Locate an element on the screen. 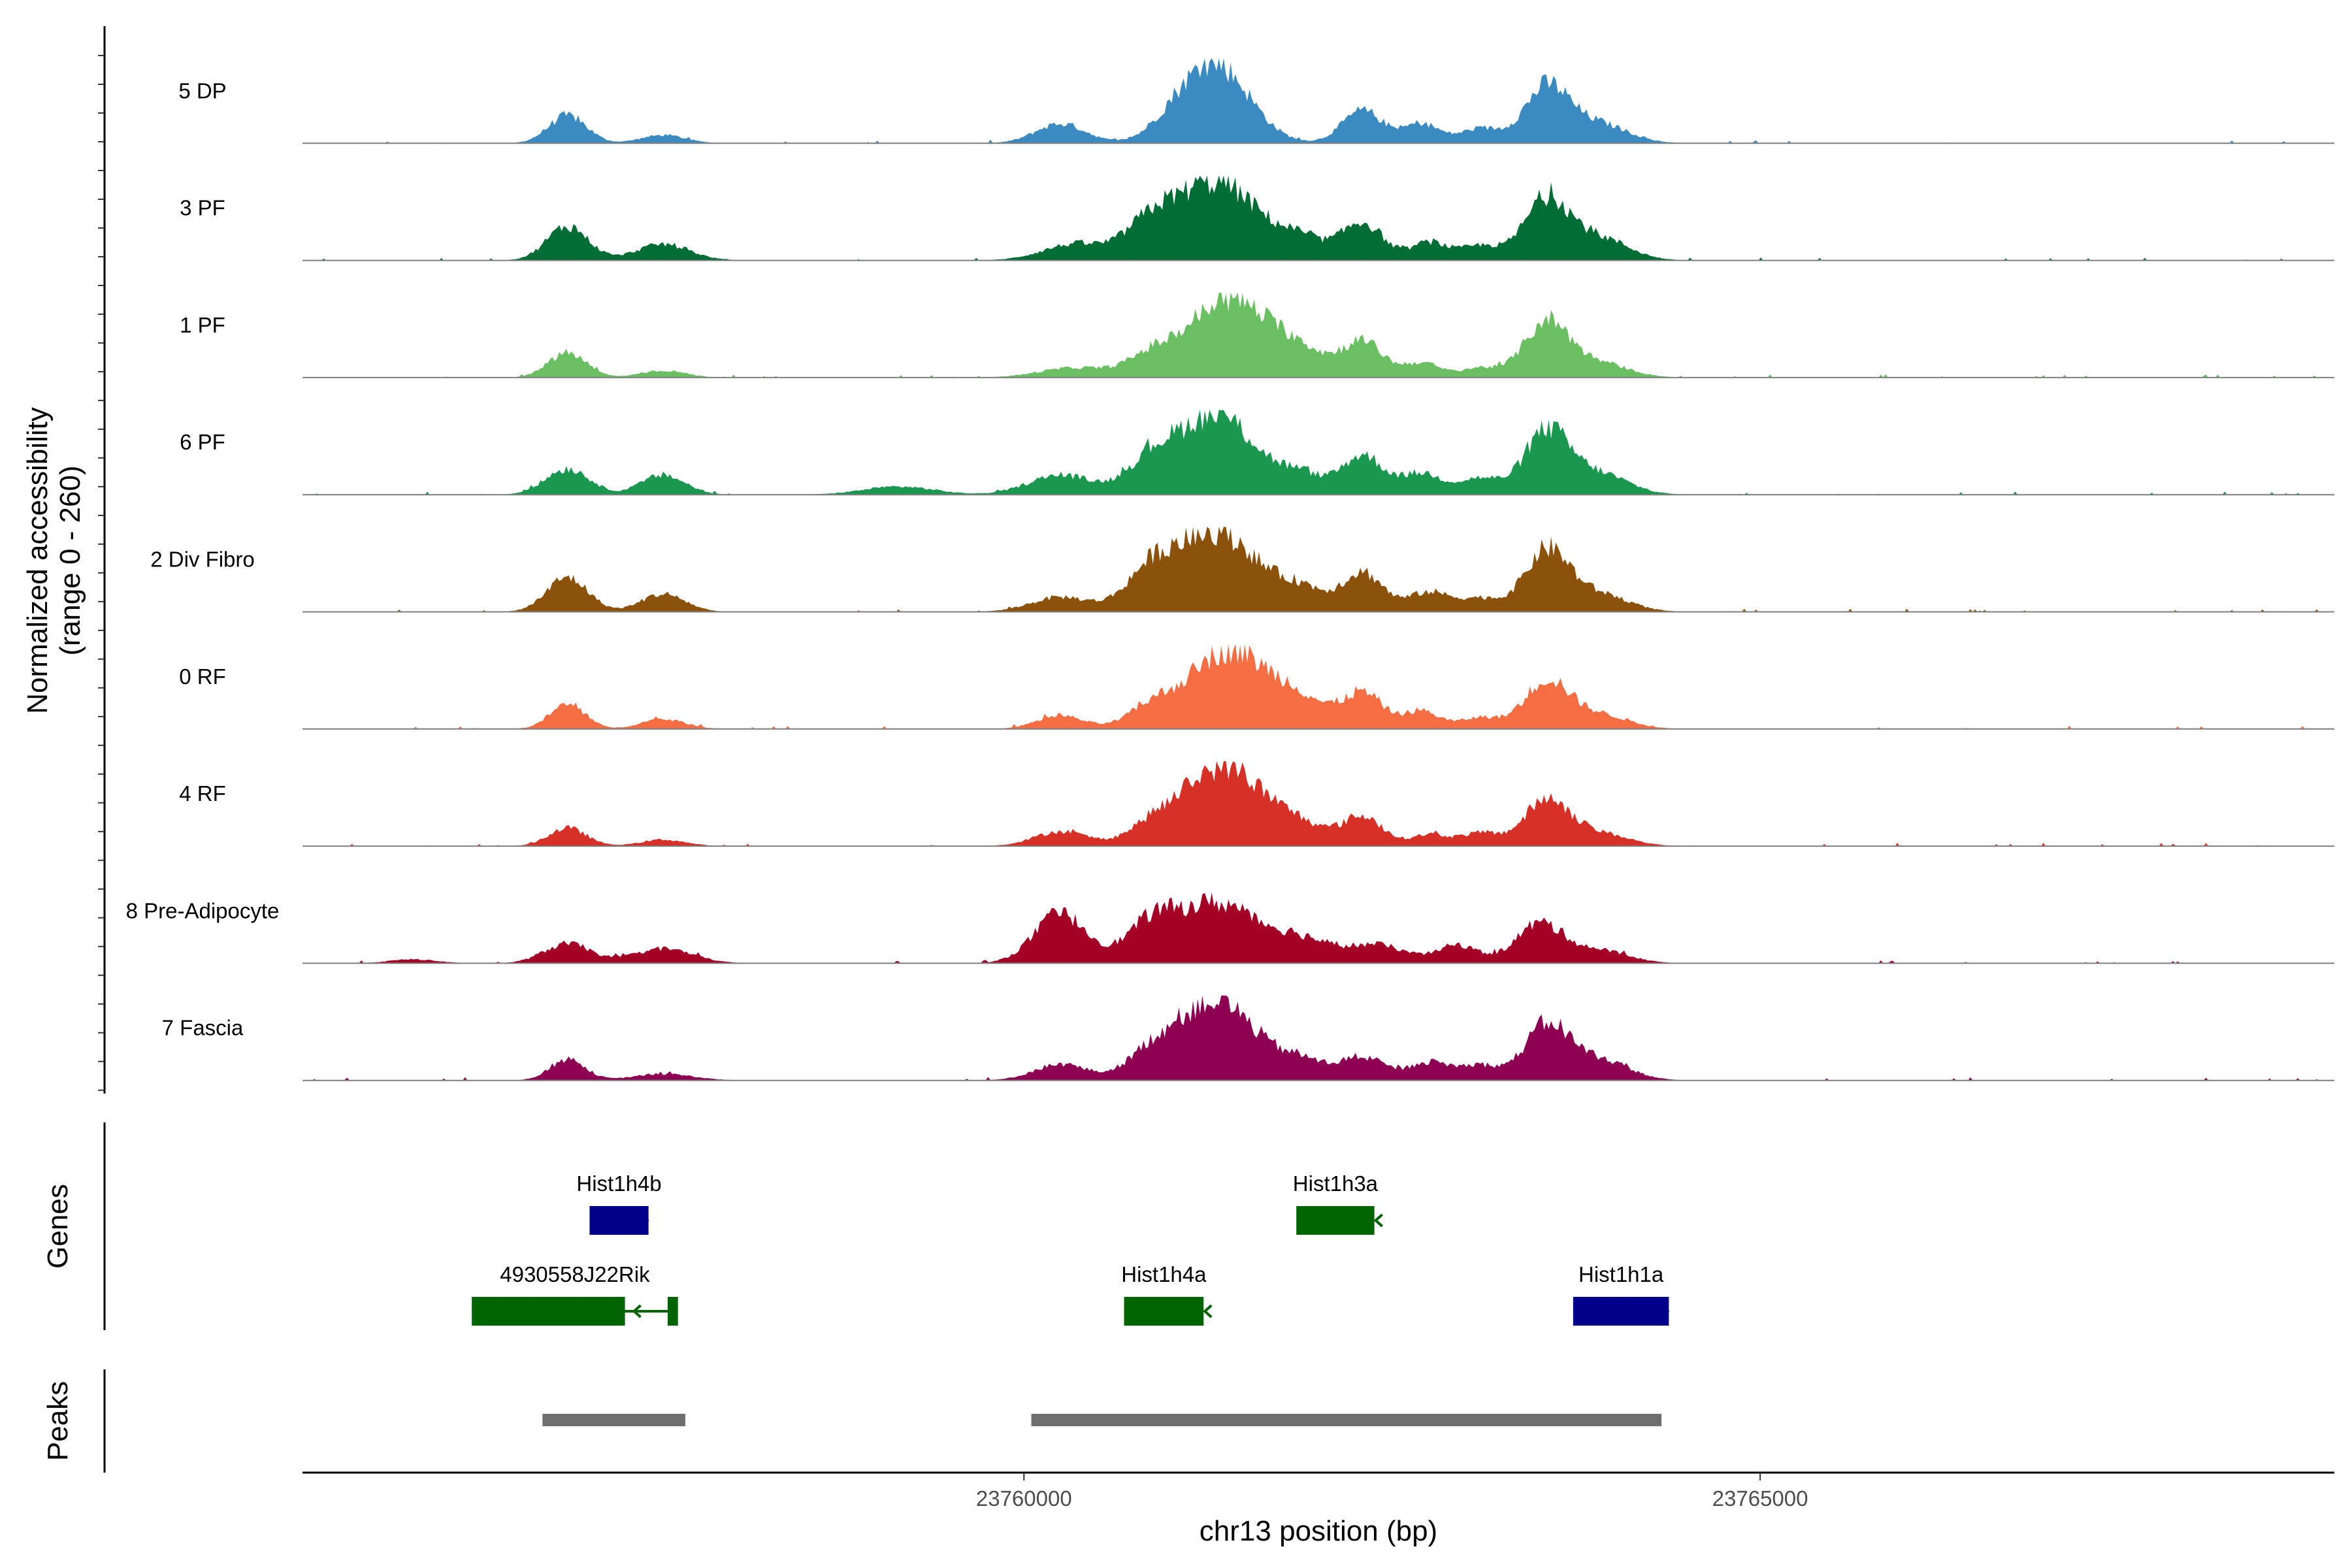  y-axis is located at coordinates (102, 560).